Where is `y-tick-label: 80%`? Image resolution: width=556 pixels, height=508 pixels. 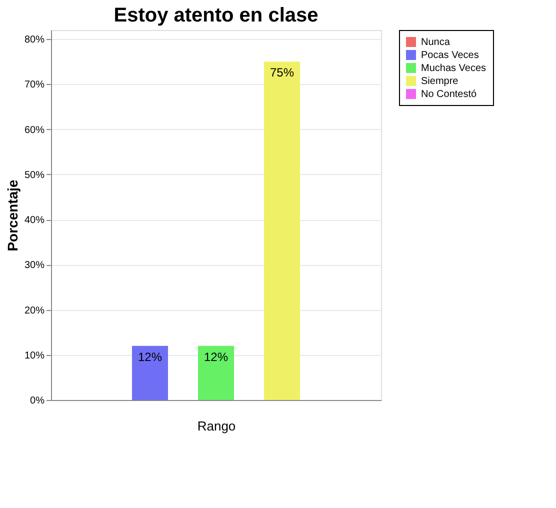 y-tick-label: 80% is located at coordinates (34, 40).